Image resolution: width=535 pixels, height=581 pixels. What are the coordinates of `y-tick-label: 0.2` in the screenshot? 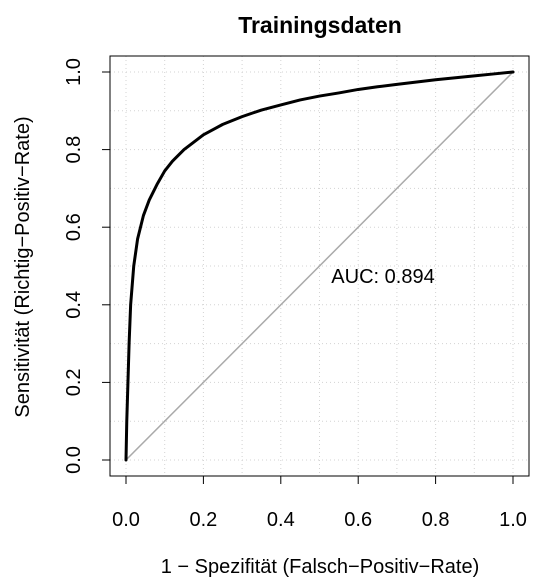 It's located at (74, 382).